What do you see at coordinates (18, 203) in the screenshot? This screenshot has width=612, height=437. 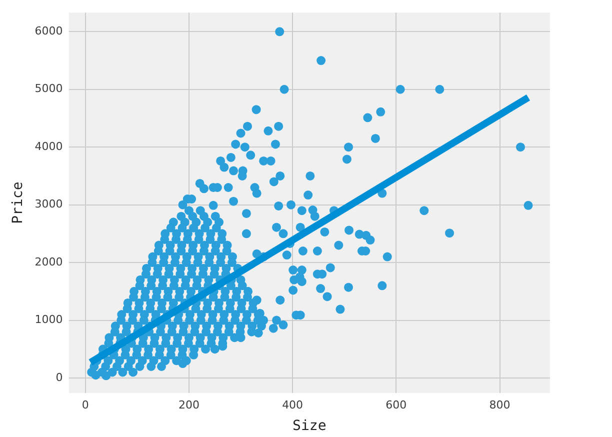 I see `y-axis-title: Price` at bounding box center [18, 203].